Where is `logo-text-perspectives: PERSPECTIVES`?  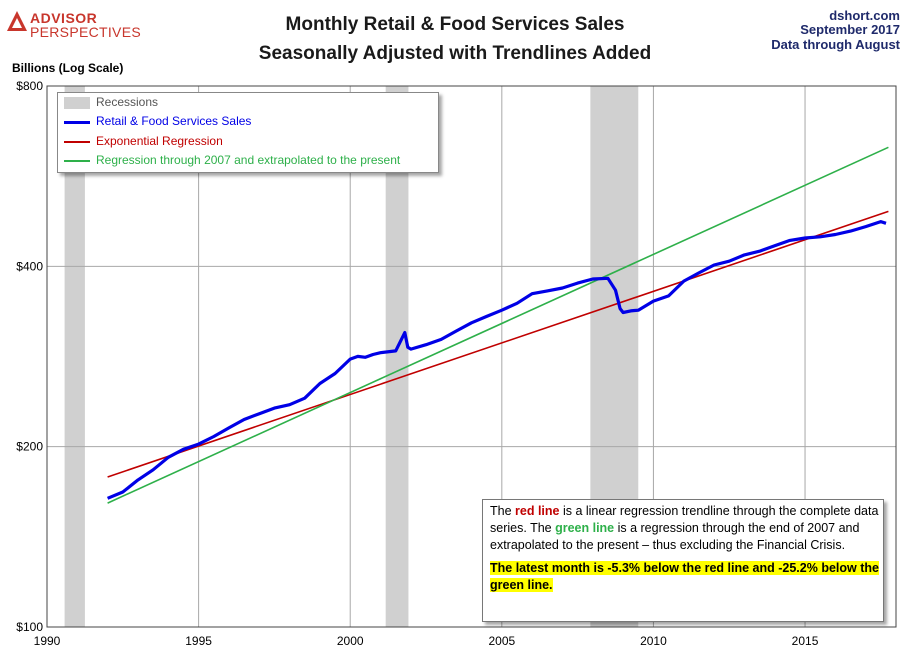
logo-text-perspectives: PERSPECTIVES is located at coordinates (85, 32).